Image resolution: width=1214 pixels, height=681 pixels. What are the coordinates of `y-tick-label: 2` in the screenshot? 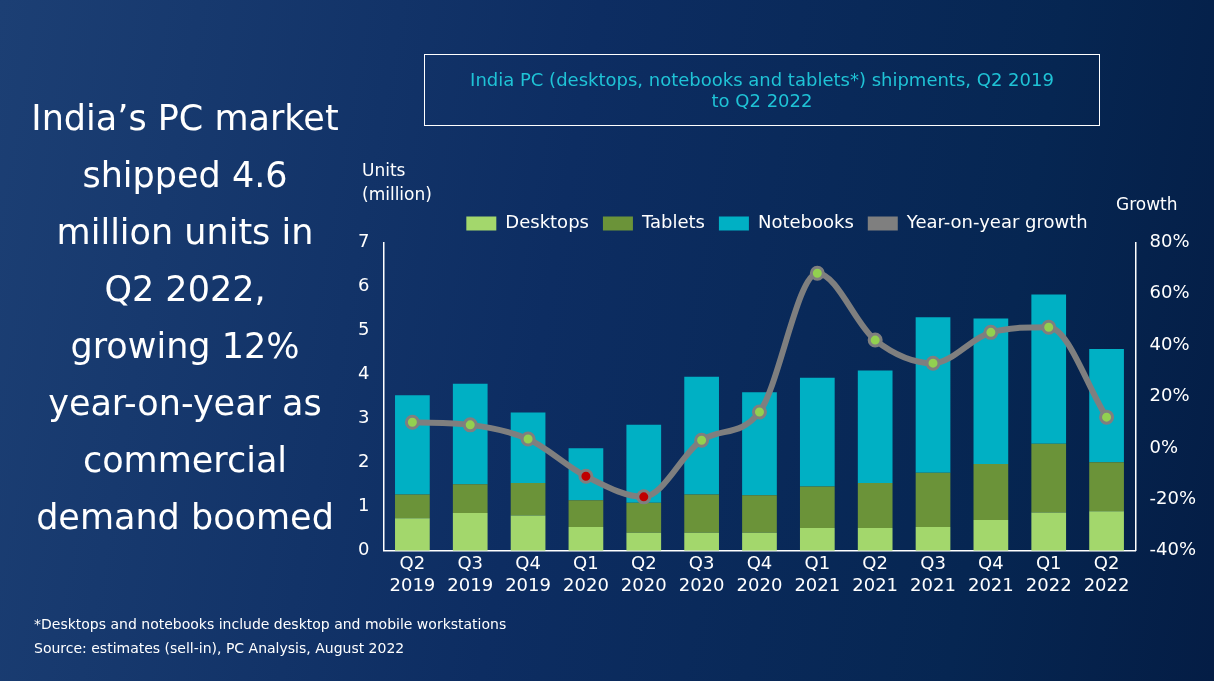 It's located at (364, 461).